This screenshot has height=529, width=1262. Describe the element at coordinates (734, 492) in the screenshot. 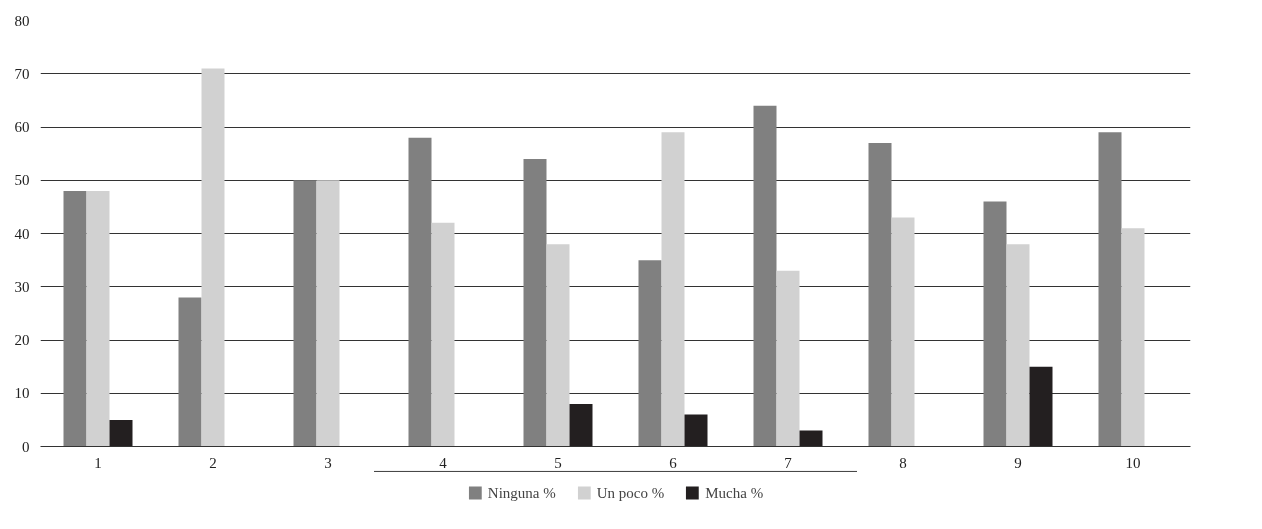

I see `legend-label: Mucha %` at that location.